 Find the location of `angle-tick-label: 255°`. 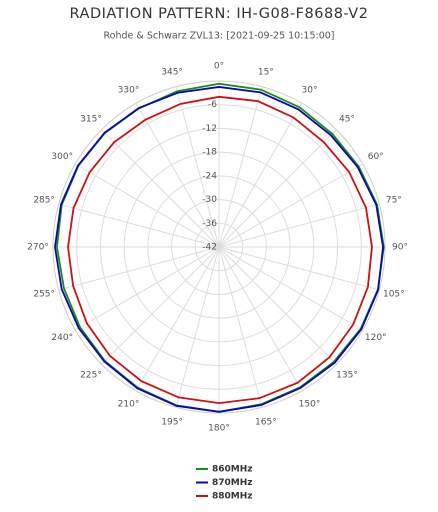

angle-tick-label: 255° is located at coordinates (44, 294).